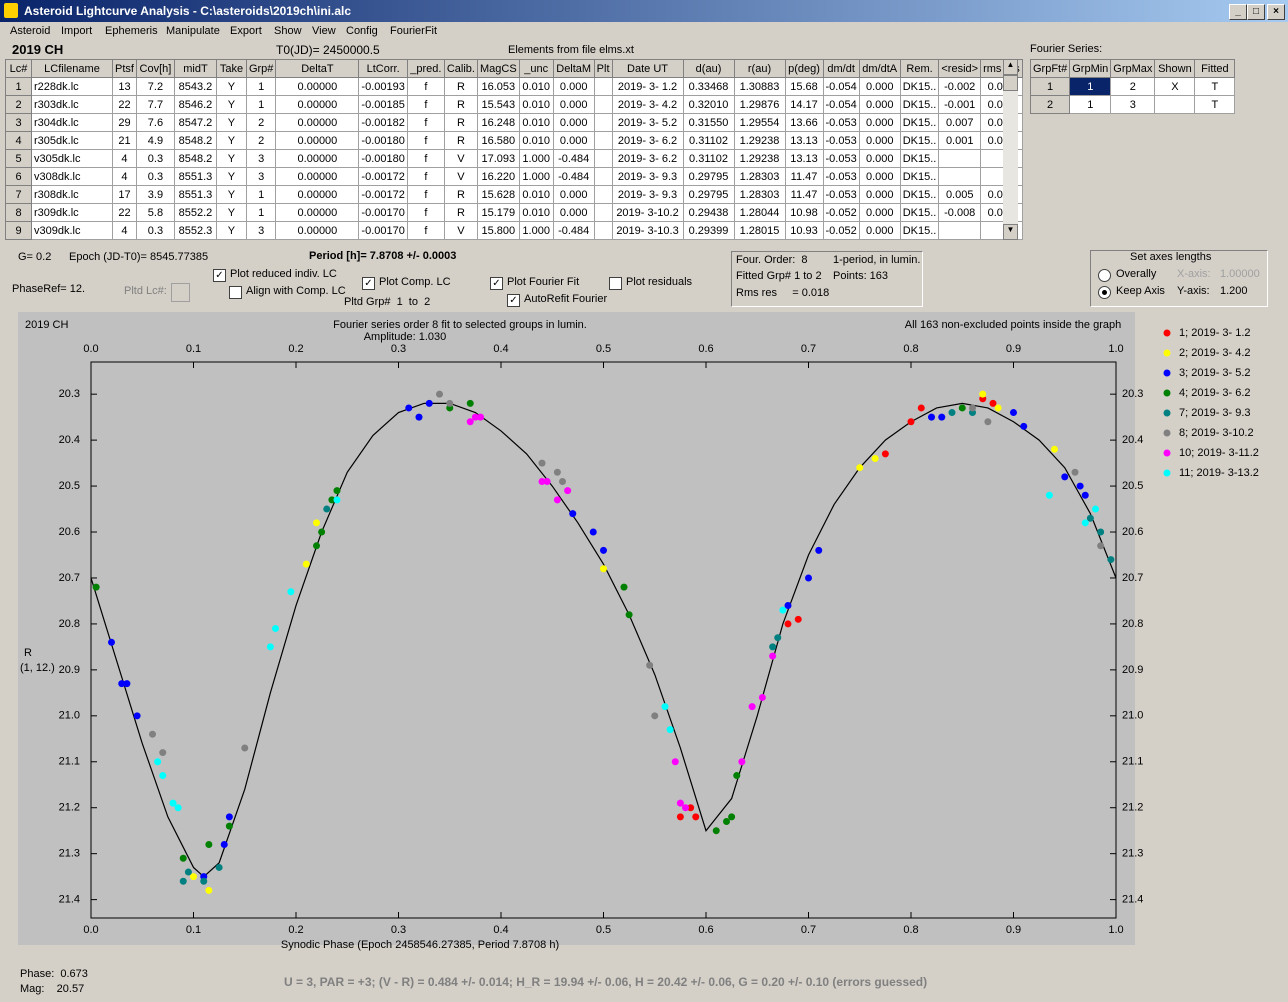  I want to click on cell: 2019- 3-10.3, so click(647, 230).